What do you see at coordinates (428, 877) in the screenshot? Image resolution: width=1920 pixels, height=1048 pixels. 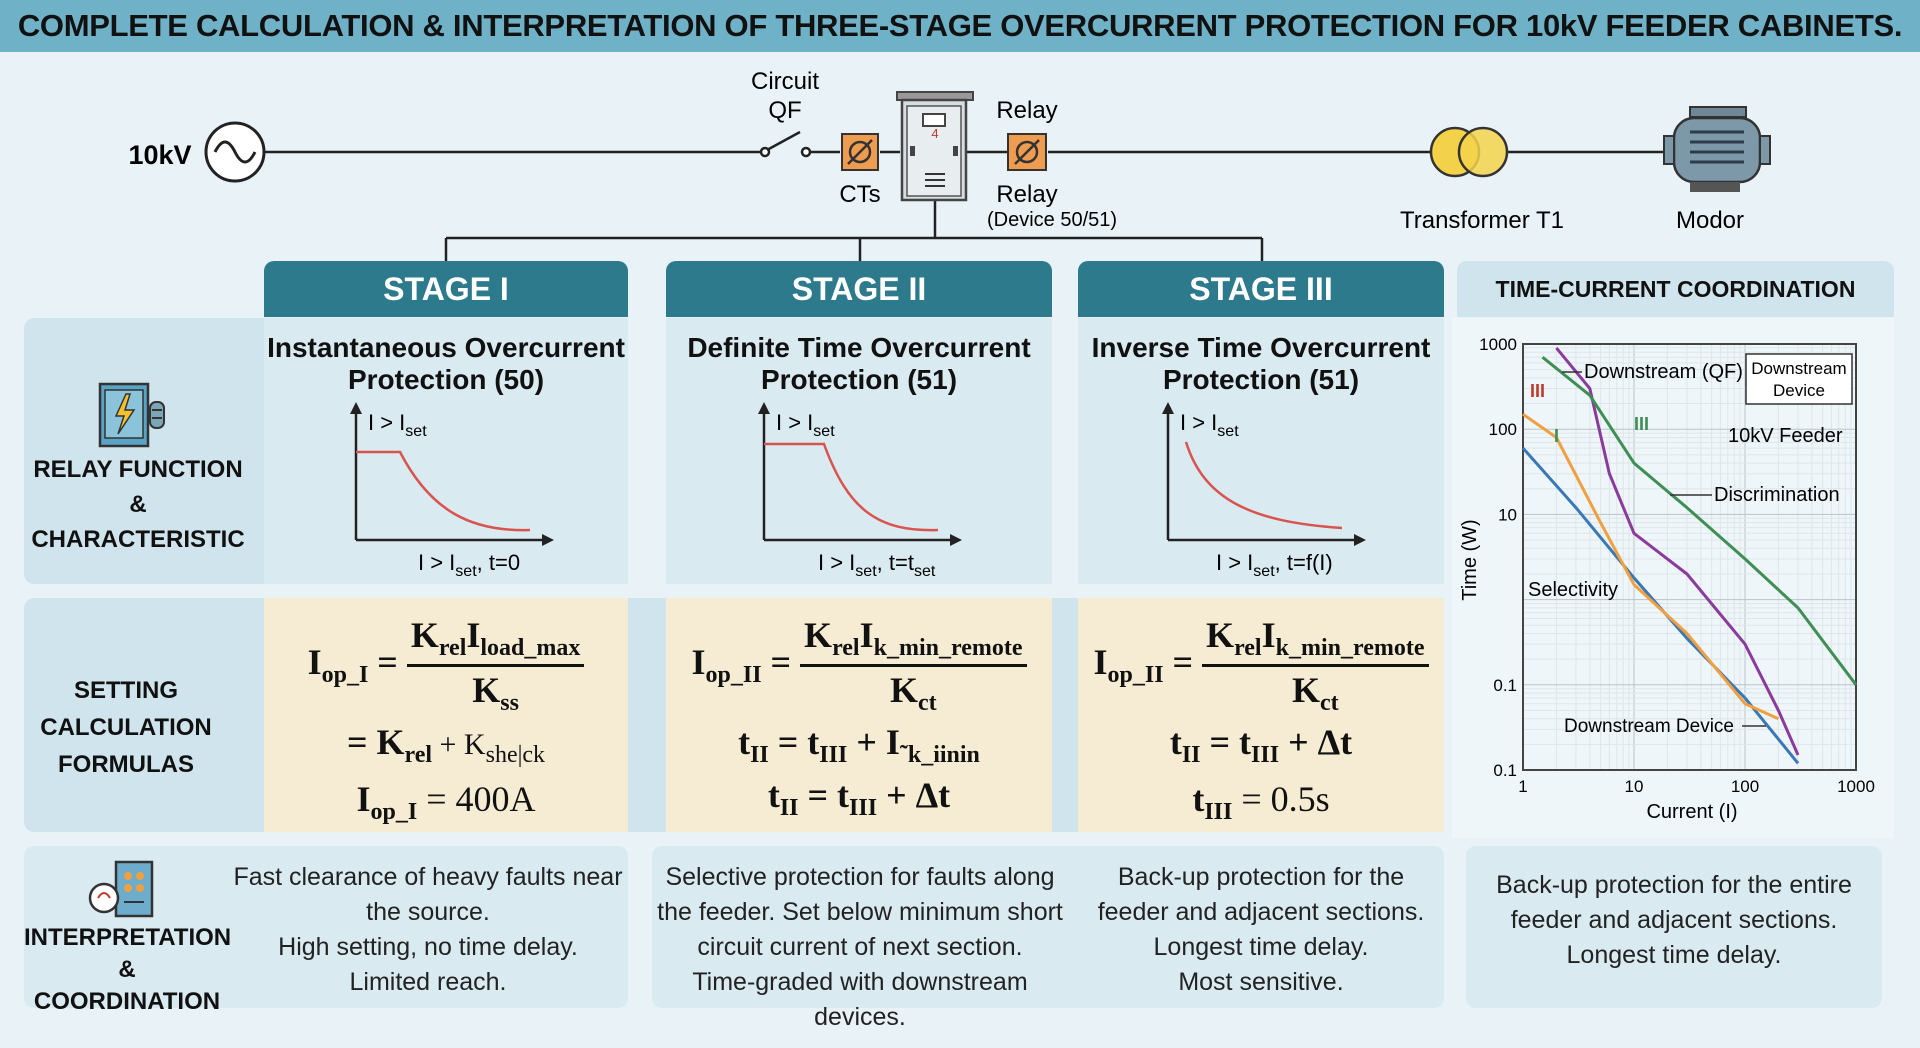 I see `stage-1-interp-1: Fast clearance of heavy faults near` at bounding box center [428, 877].